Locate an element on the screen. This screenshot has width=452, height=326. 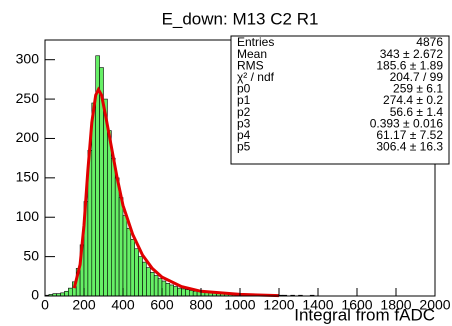
stats-label: p3 is located at coordinates (244, 123).